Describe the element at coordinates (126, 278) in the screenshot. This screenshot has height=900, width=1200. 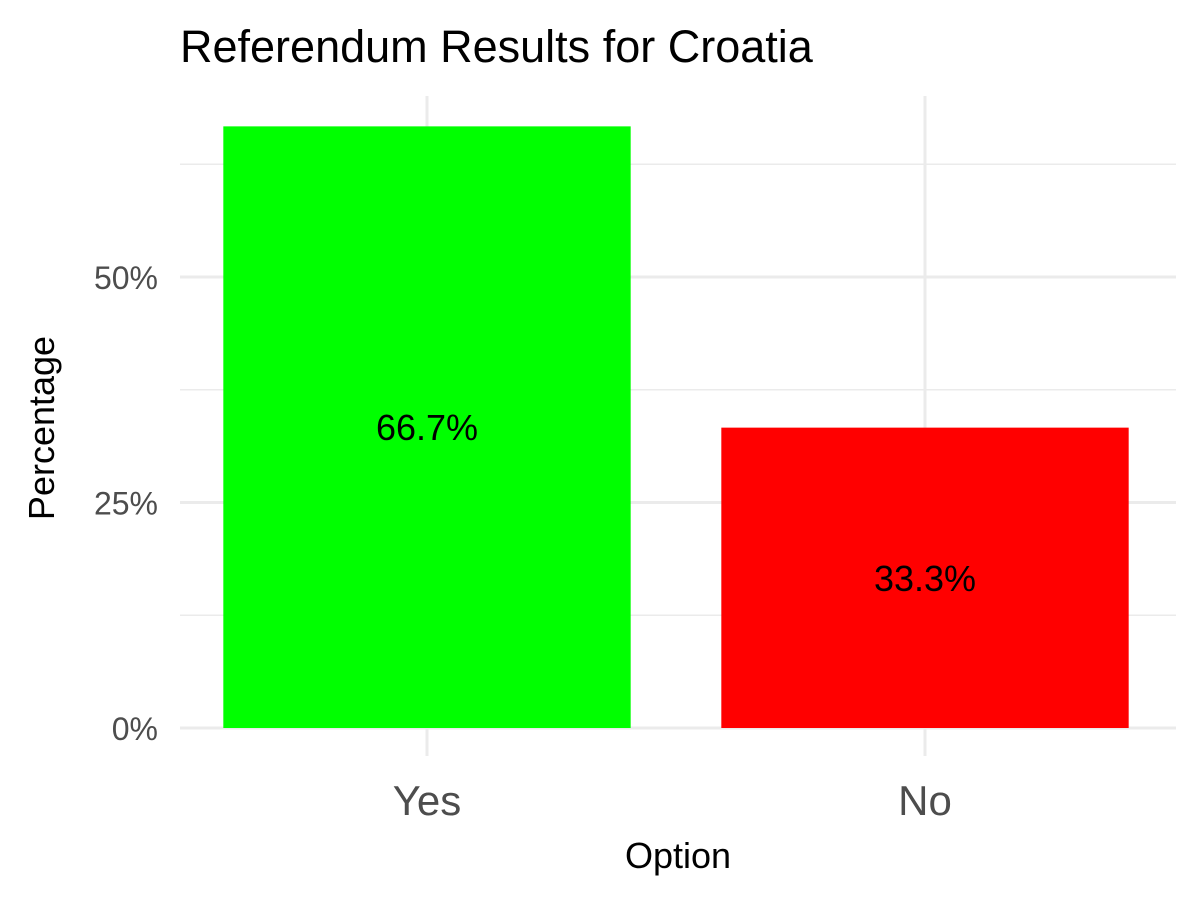
I see `y-tick-label: 50%` at that location.